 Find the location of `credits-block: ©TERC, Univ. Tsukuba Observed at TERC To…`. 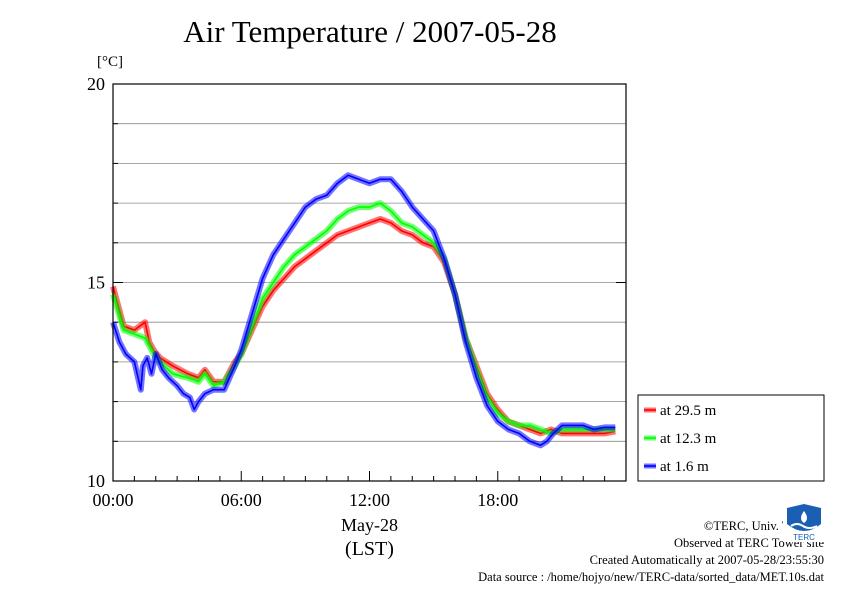

credits-block: ©TERC, Univ. Tsukuba Observed at TERC To… is located at coordinates (651, 552).